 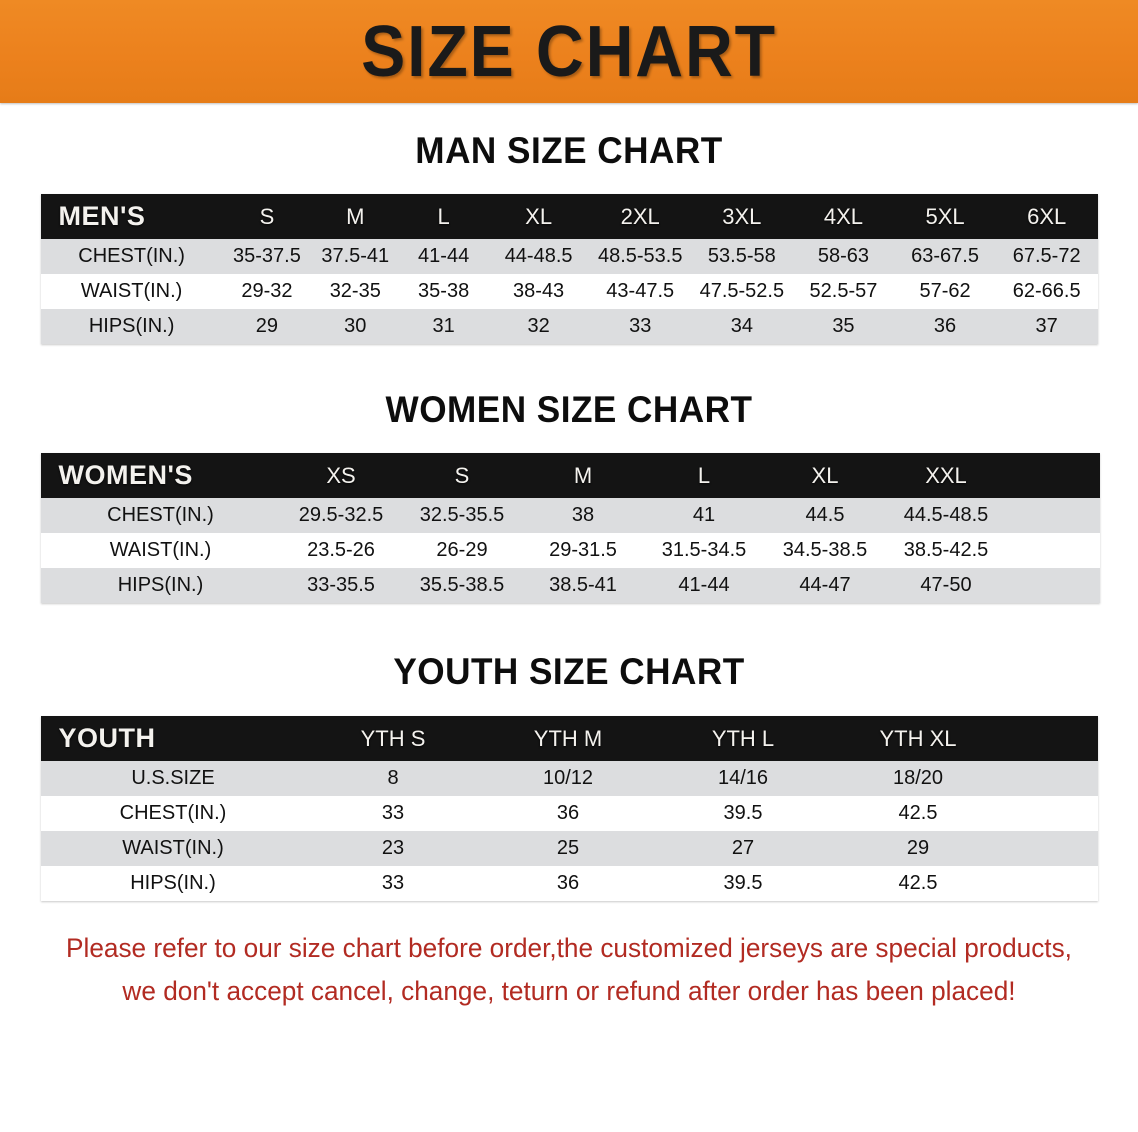 I want to click on women-hips-xxl: 47-50, so click(x=946, y=585).